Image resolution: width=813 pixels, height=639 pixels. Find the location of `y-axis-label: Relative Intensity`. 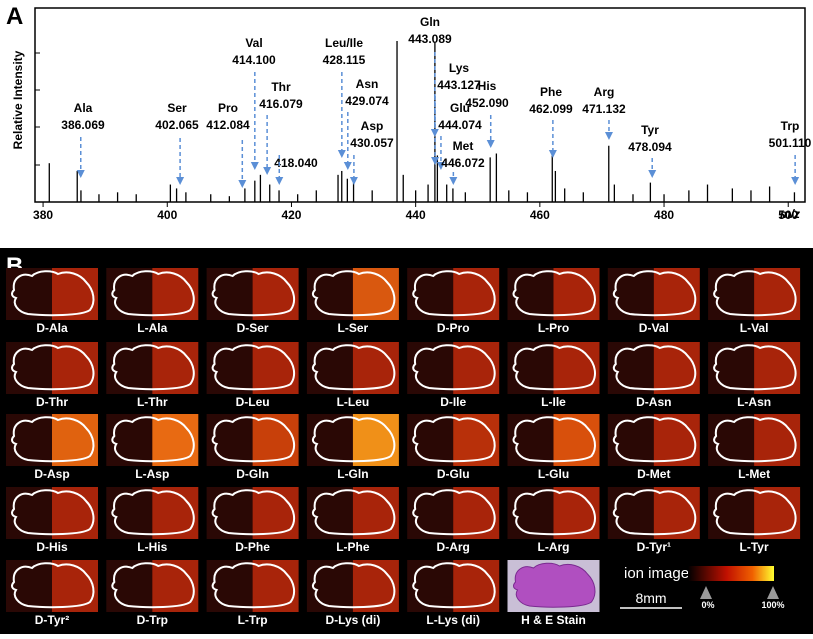

y-axis-label: Relative Intensity is located at coordinates (18, 99).